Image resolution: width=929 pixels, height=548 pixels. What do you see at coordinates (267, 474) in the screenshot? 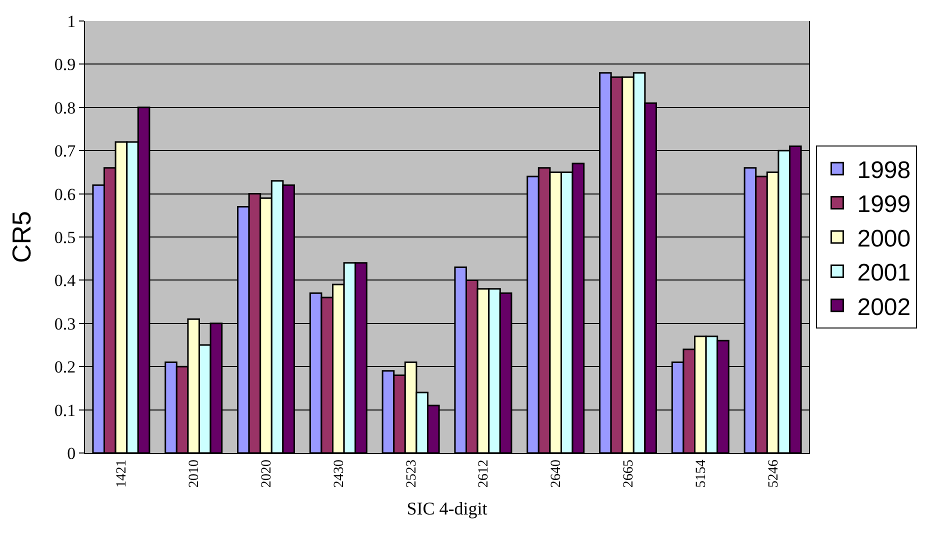
I see `x-tick-label: 2020` at bounding box center [267, 474].